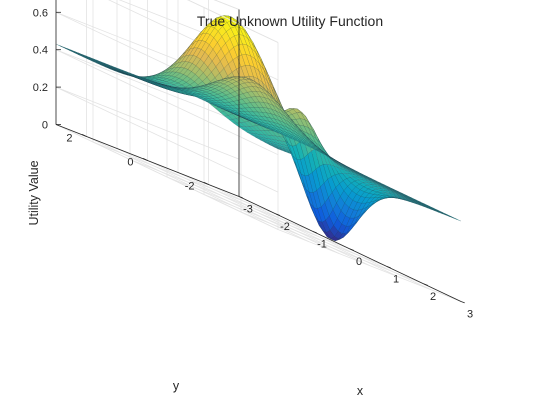 Image resolution: width=560 pixels, height=420 pixels. I want to click on x-tick-label: -1, so click(322, 245).